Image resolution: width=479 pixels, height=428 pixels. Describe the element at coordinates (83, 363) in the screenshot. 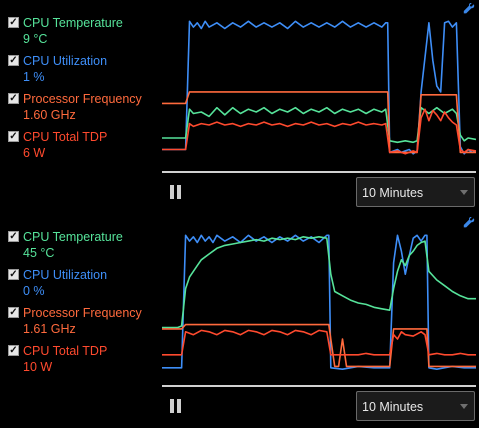

I see `metric-cpu-total-tdp: ✓ CPU Total TDP 10 W` at that location.